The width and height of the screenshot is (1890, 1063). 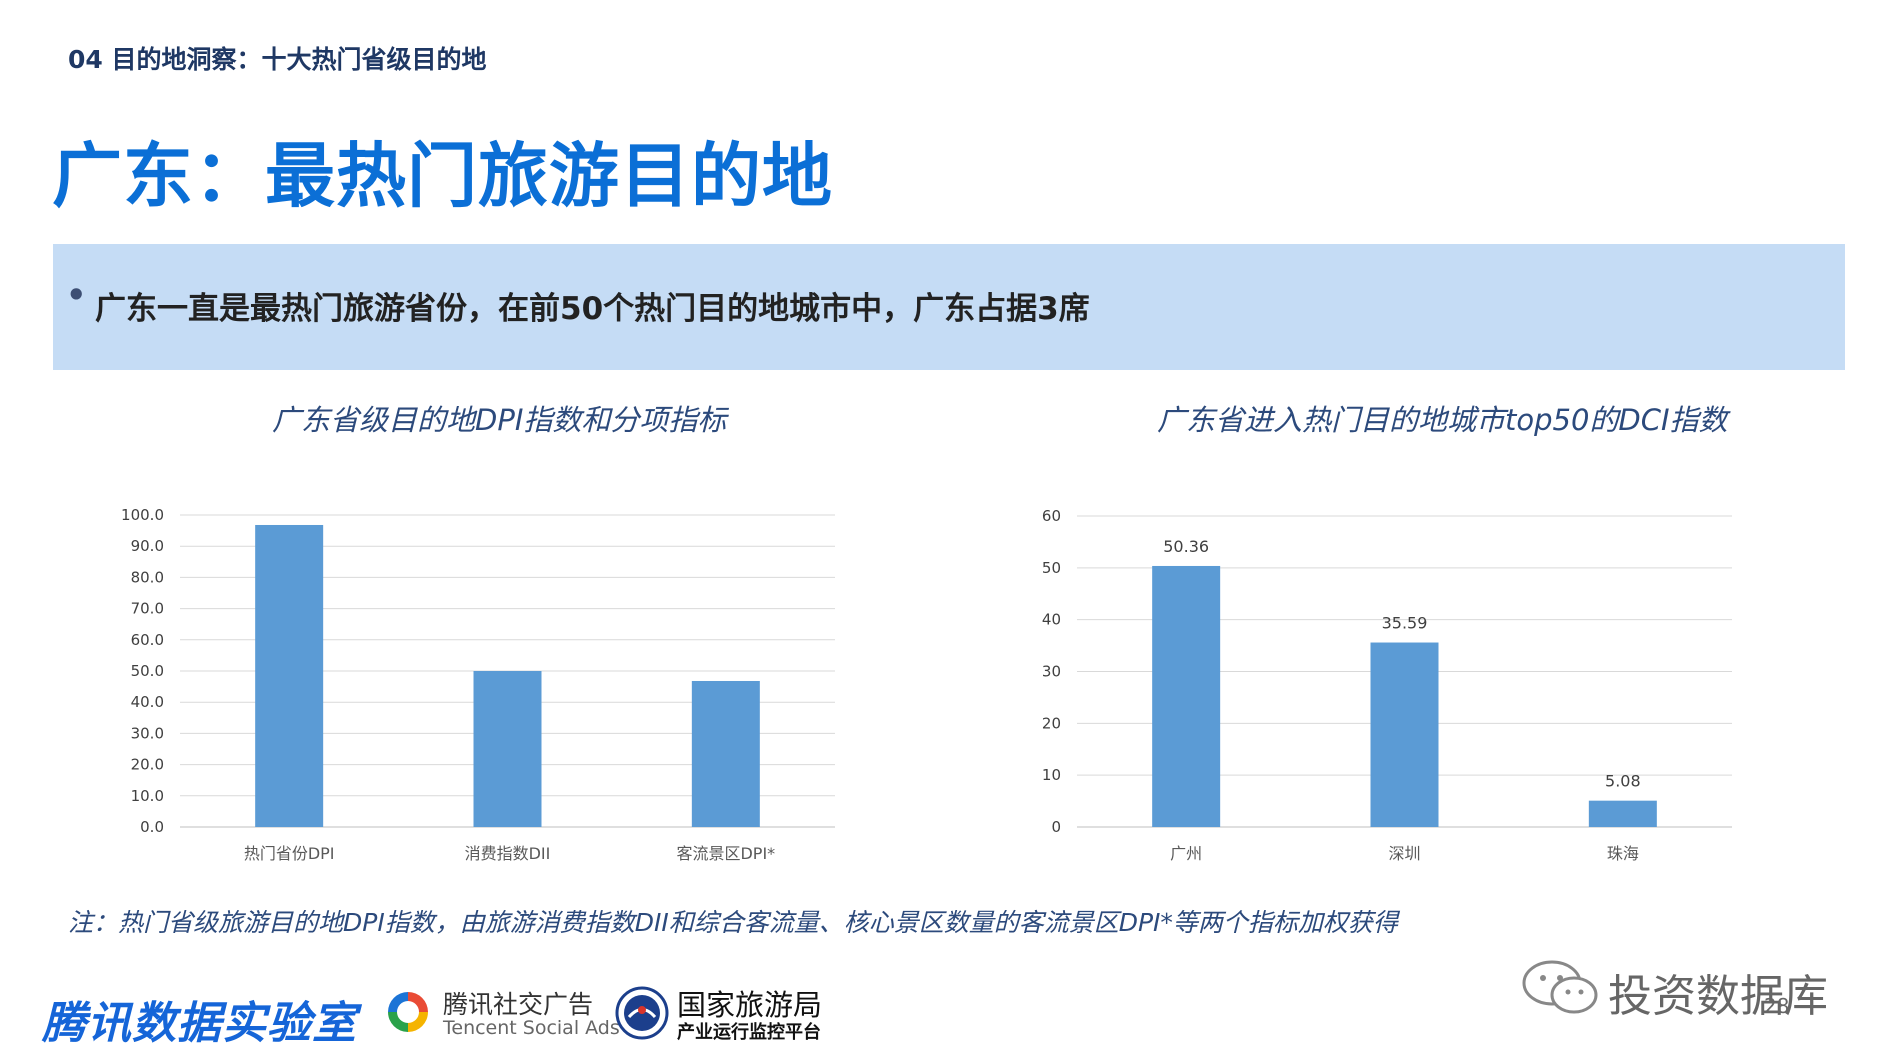 I want to click on chart1-ytick-label: 80.0, so click(x=147, y=577).